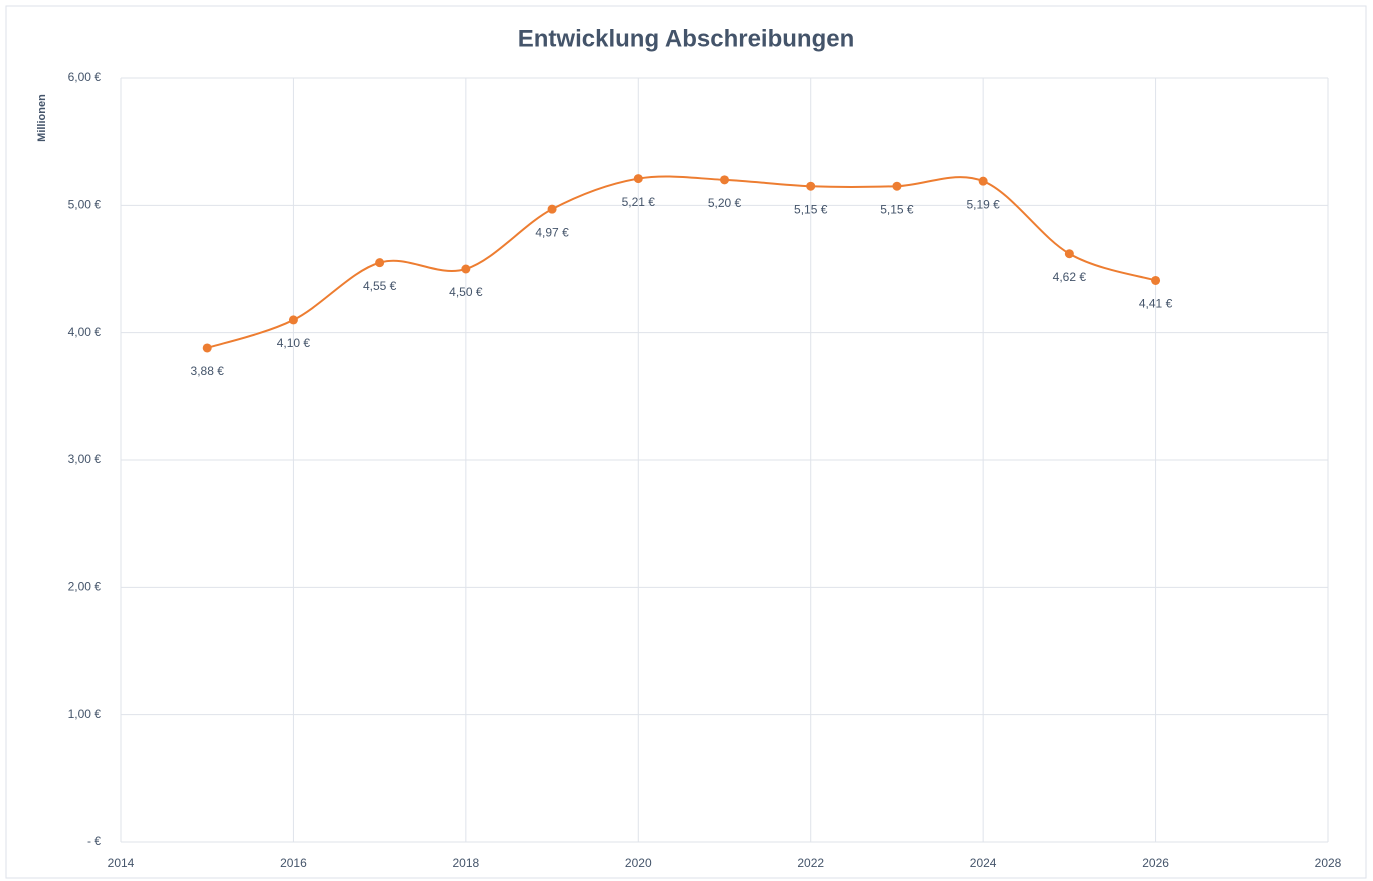 The image size is (1373, 881). I want to click on x-tick-label: 2028, so click(1328, 863).